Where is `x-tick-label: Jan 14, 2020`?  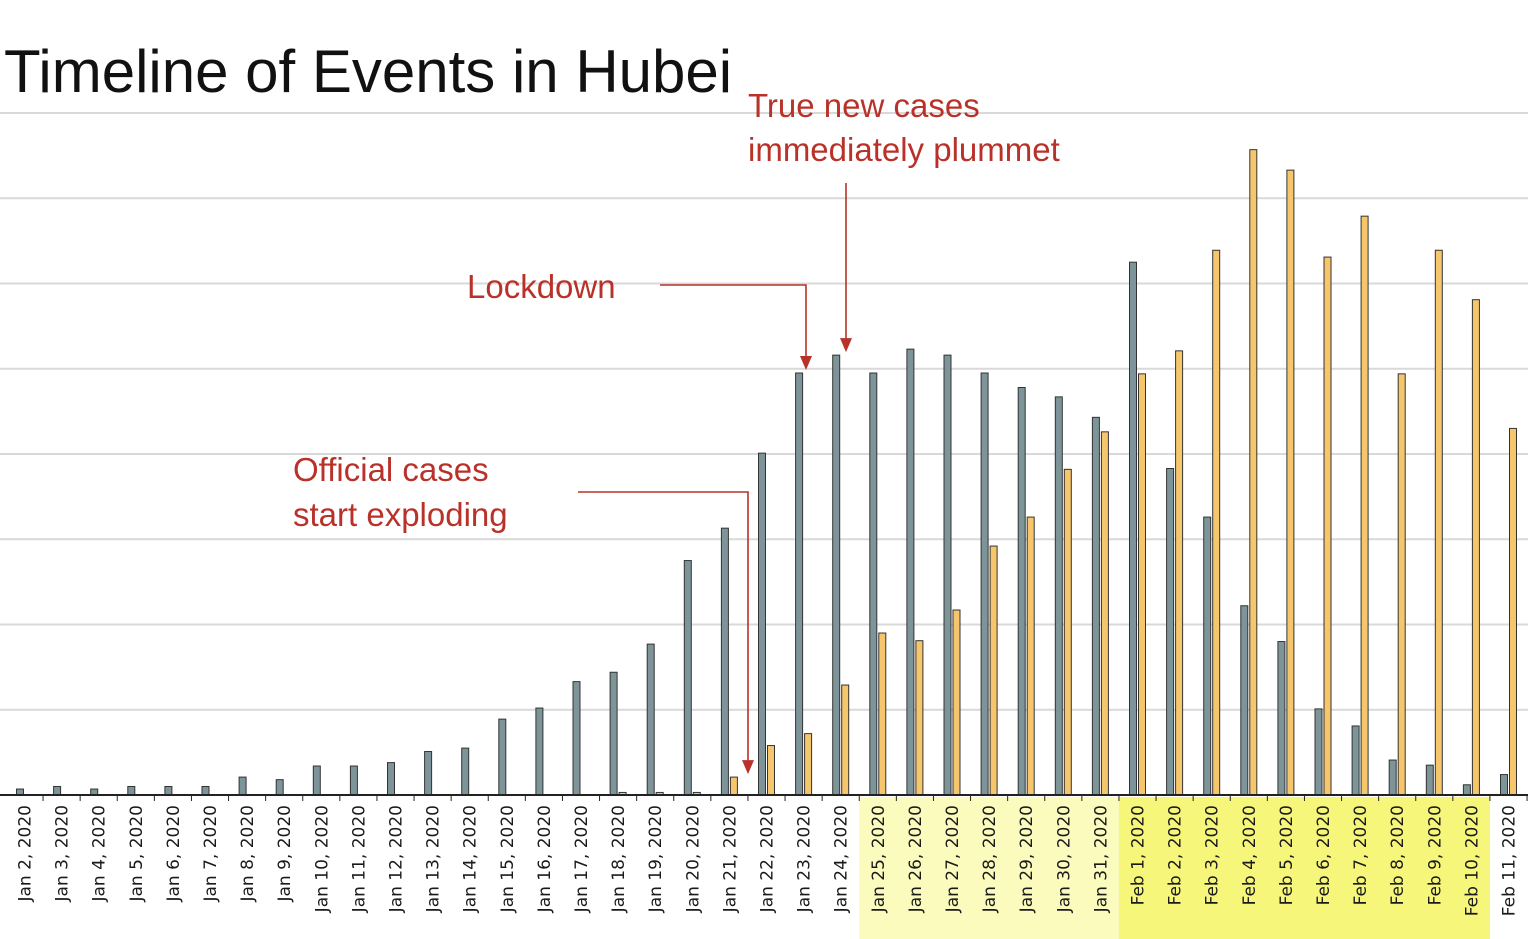
x-tick-label: Jan 14, 2020 is located at coordinates (471, 859).